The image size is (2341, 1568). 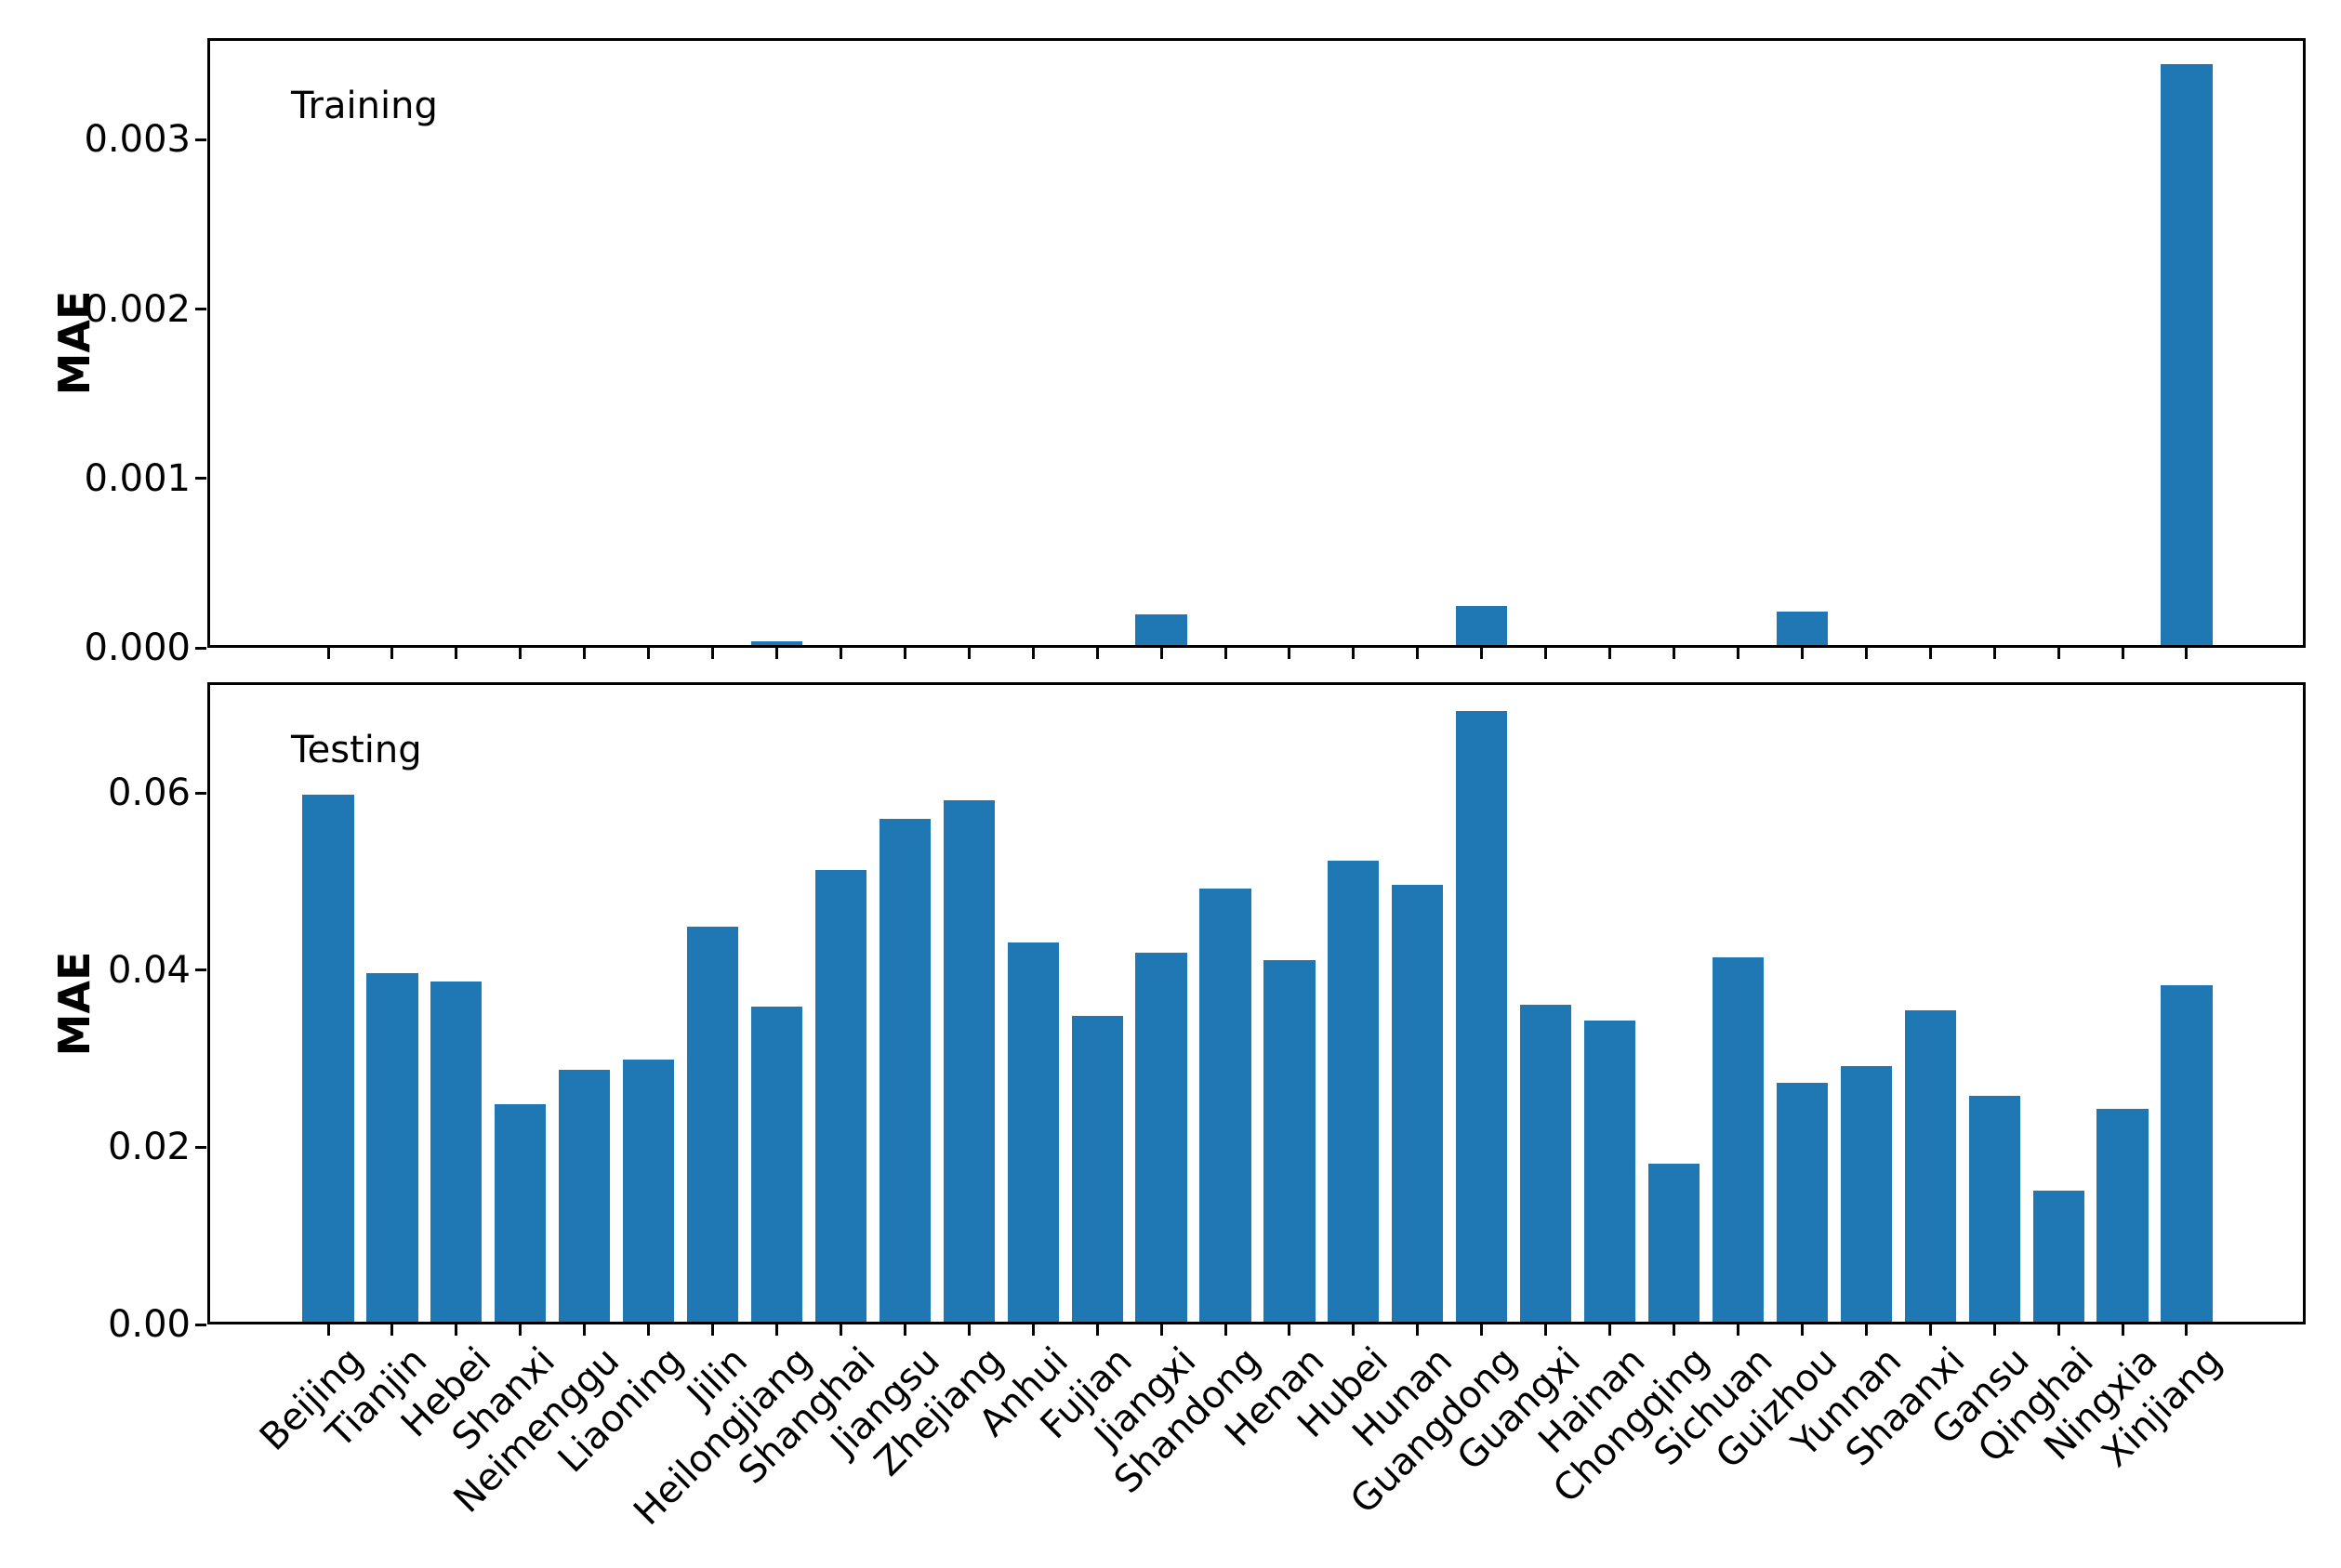 What do you see at coordinates (328, 1059) in the screenshot?
I see `bar-testing-beijing` at bounding box center [328, 1059].